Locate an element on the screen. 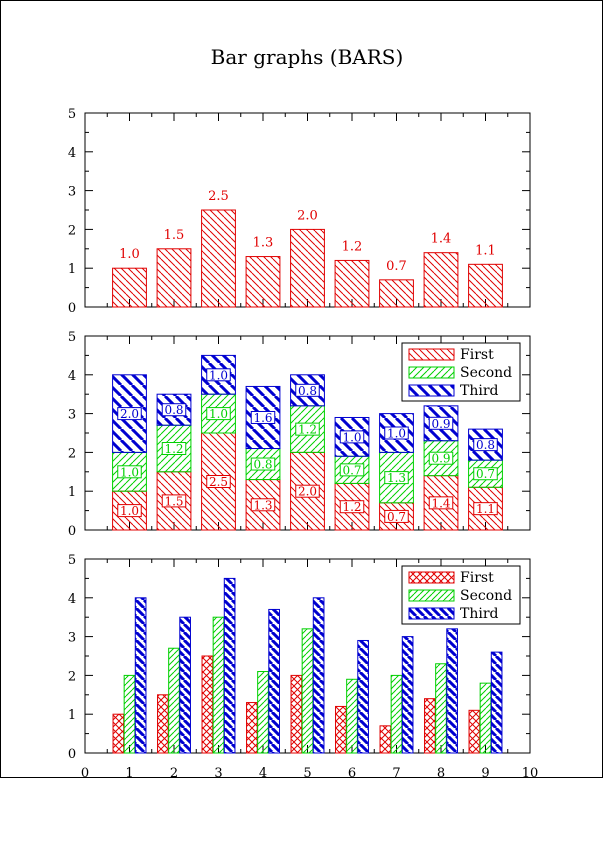  data-label: 1.1 is located at coordinates (485, 509).